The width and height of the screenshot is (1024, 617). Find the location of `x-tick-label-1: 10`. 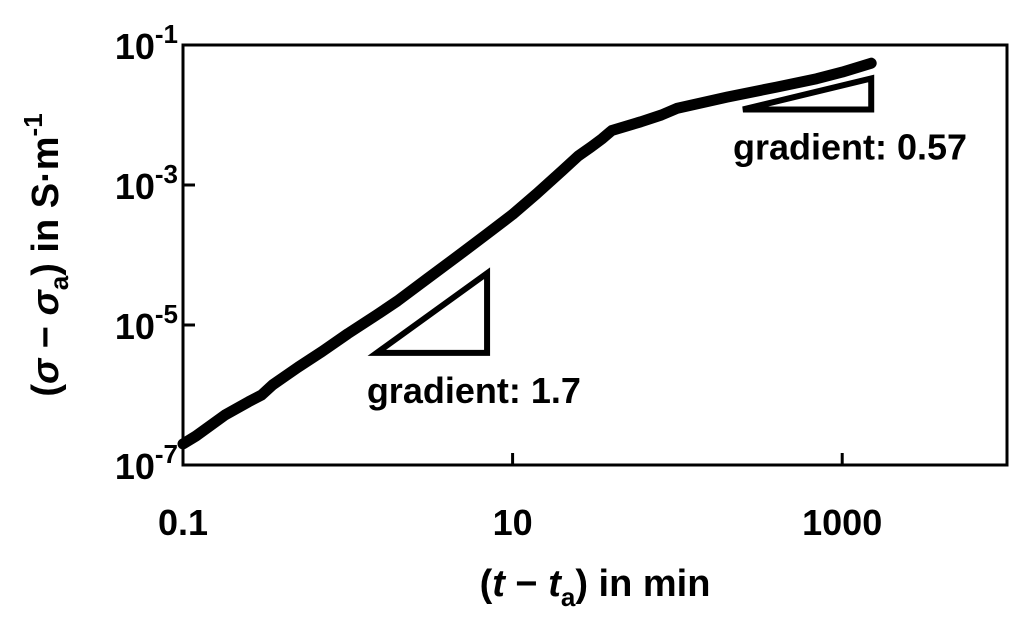

x-tick-label-1: 10 is located at coordinates (513, 522).